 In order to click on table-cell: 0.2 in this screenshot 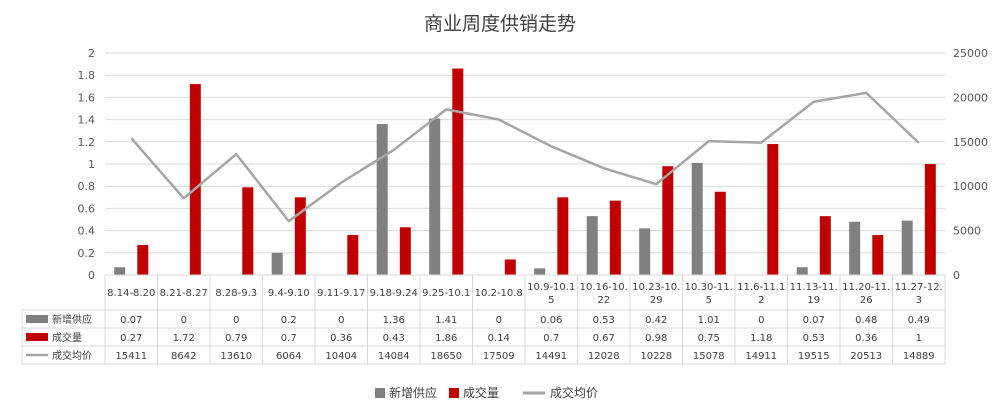, I will do `click(289, 320)`.